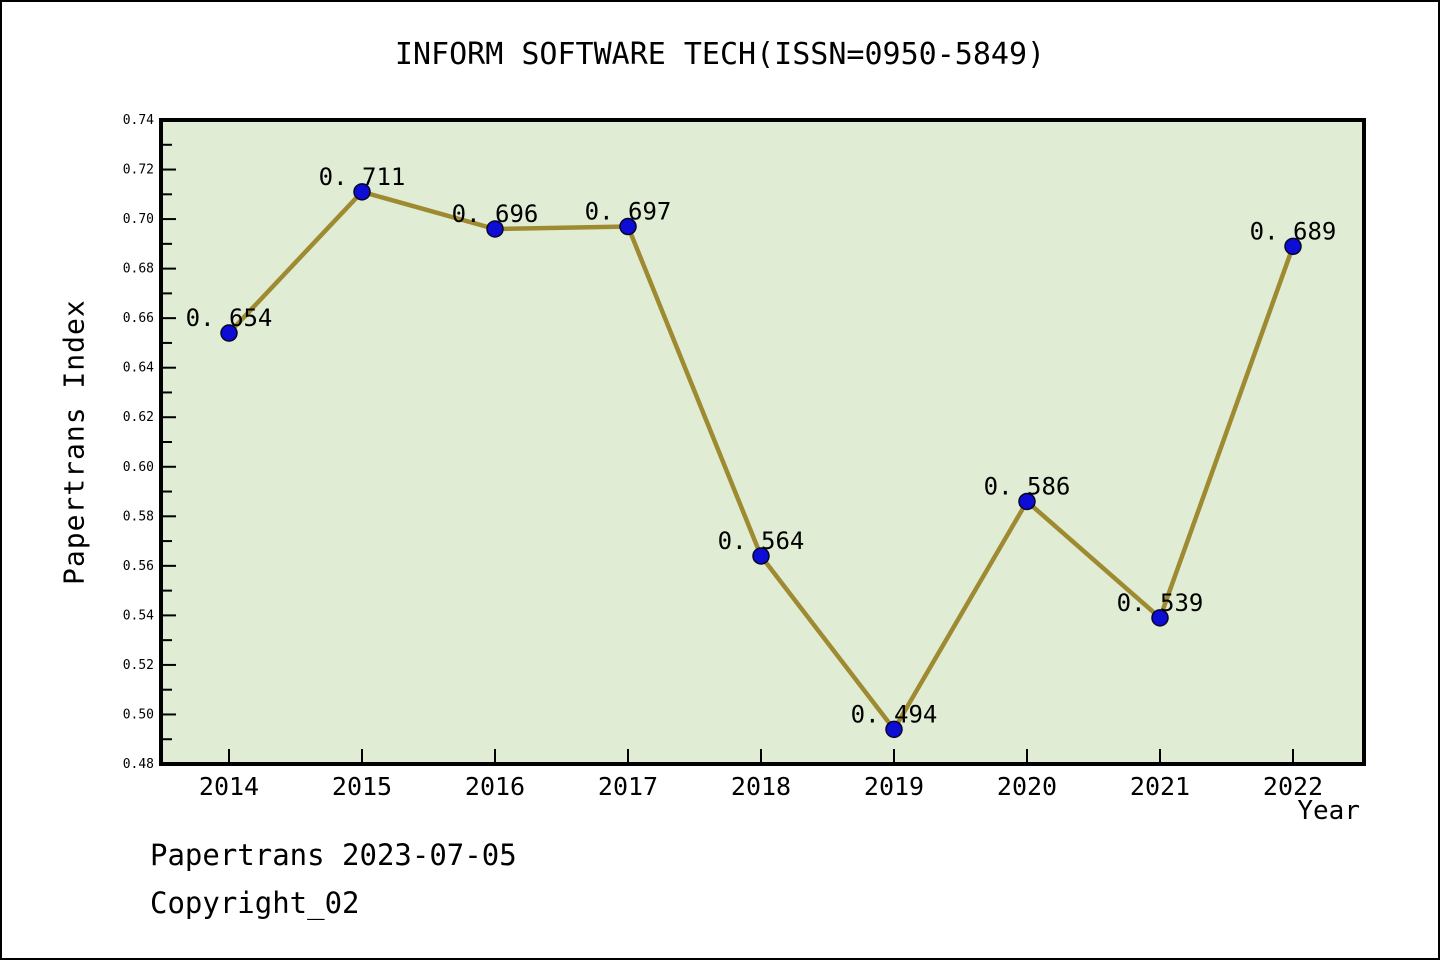 This screenshot has height=960, width=1440. Describe the element at coordinates (1160, 618) in the screenshot. I see `data-point-2021` at that location.